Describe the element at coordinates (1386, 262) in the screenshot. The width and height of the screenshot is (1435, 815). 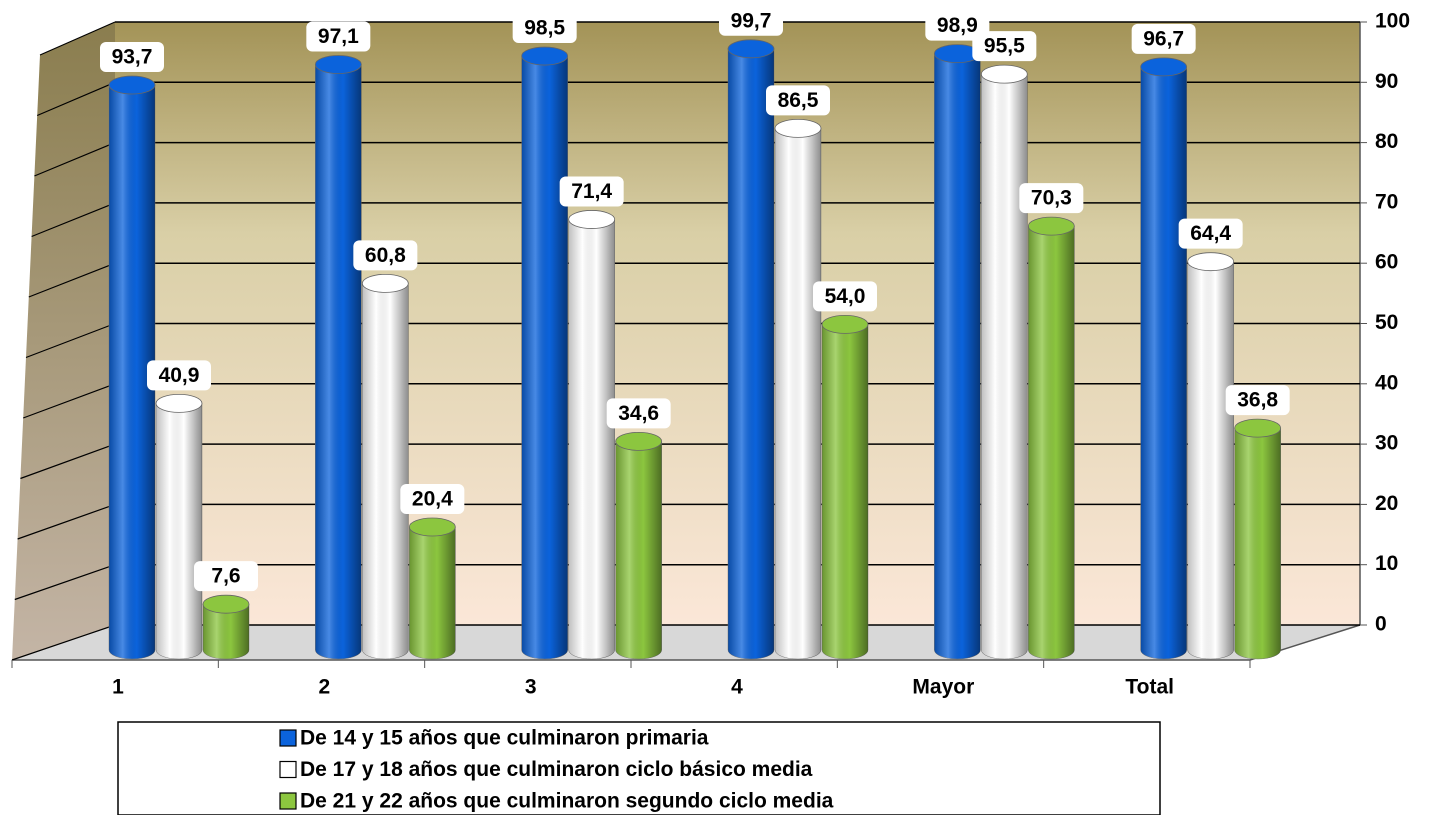
I see `y-tick-label: 60` at that location.